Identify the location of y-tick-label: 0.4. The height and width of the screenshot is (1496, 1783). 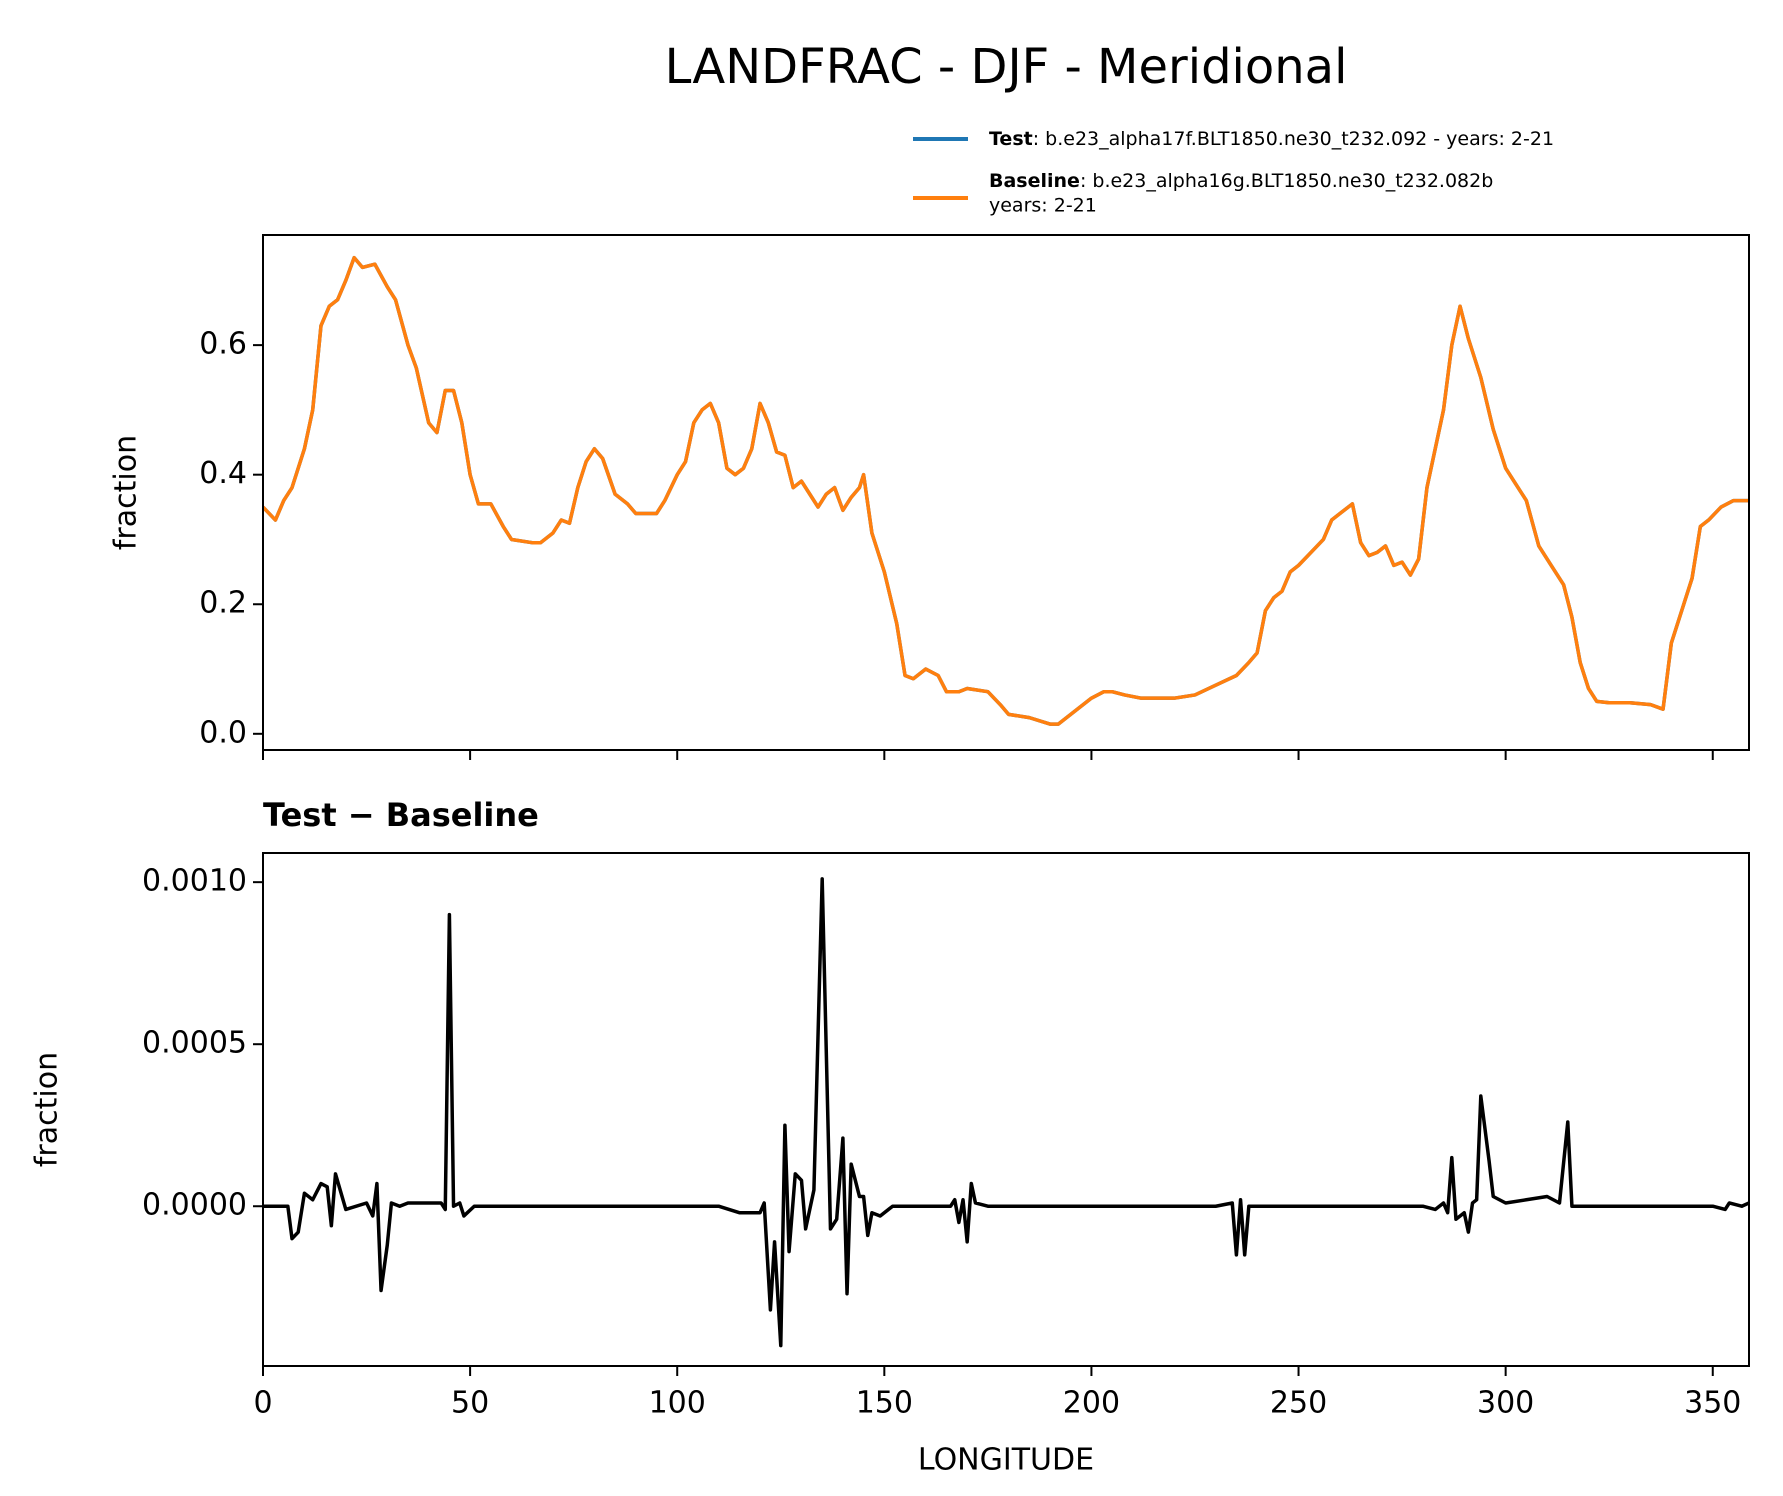
(223, 473).